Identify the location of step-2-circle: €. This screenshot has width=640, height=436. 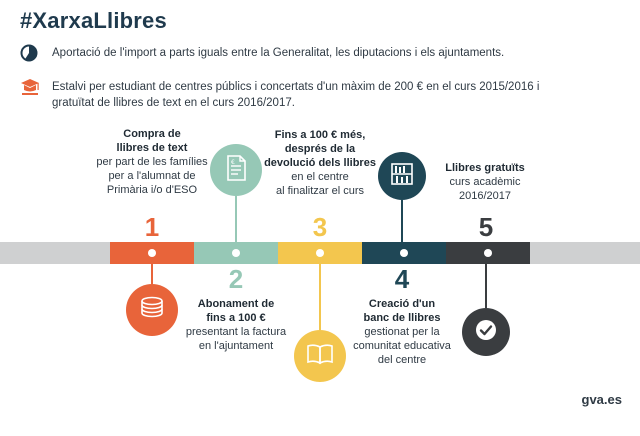
(236, 170).